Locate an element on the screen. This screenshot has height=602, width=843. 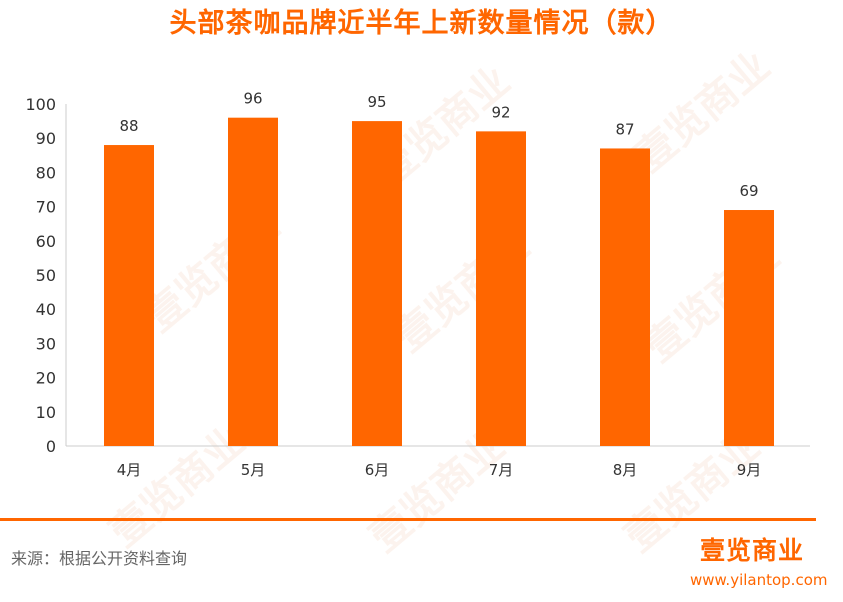
brand-block: 壹览商业 www.yilantop.com is located at coordinates (760, 563).